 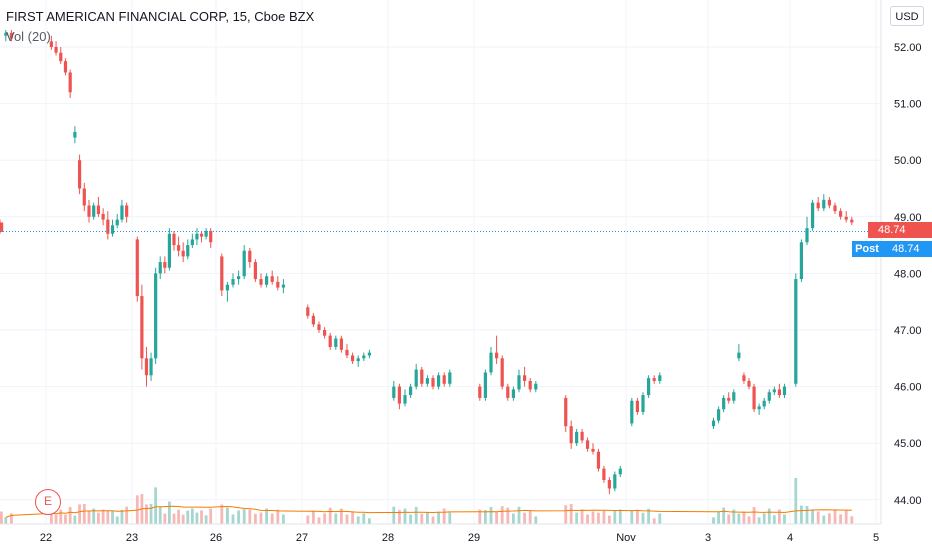 I want to click on time-tick-label: 29, so click(x=474, y=538).